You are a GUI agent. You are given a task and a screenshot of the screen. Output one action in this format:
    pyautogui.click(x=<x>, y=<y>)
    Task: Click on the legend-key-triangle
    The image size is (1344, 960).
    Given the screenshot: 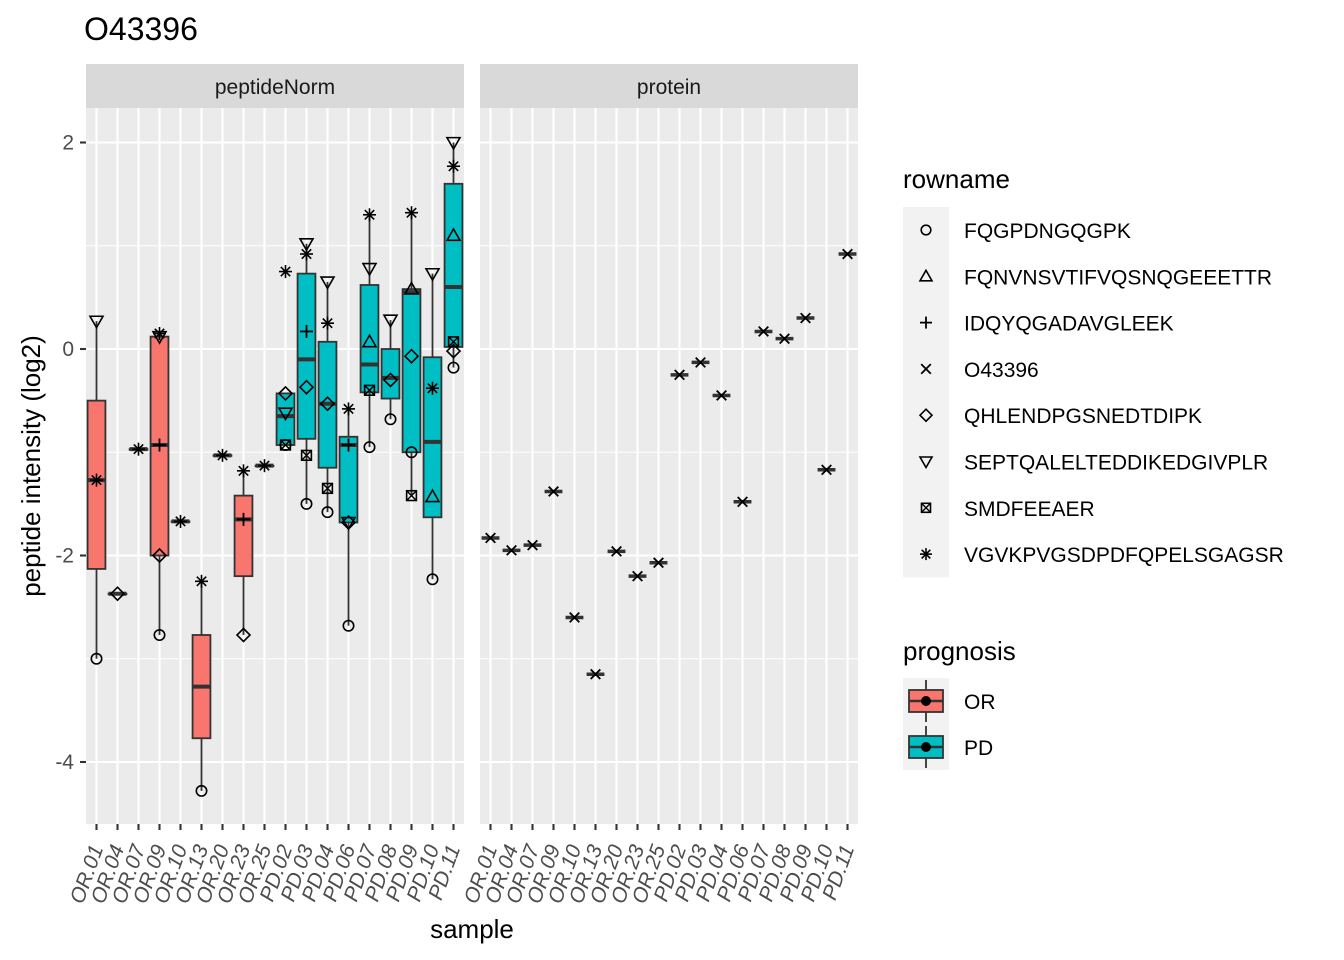 What is the action you would take?
    pyautogui.click(x=926, y=275)
    